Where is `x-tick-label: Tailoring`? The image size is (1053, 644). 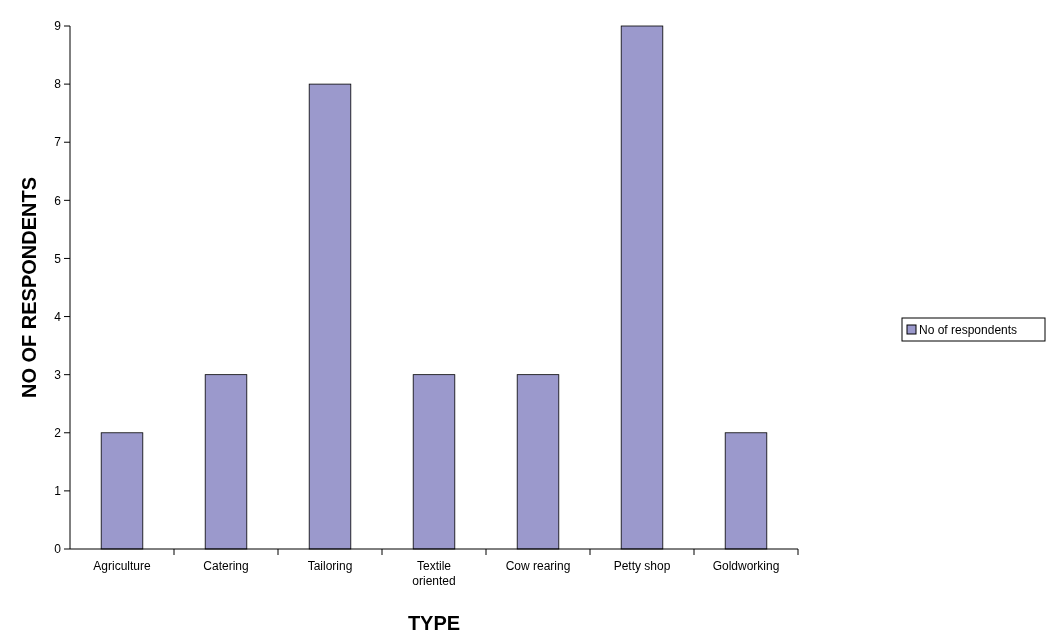 x-tick-label: Tailoring is located at coordinates (330, 566).